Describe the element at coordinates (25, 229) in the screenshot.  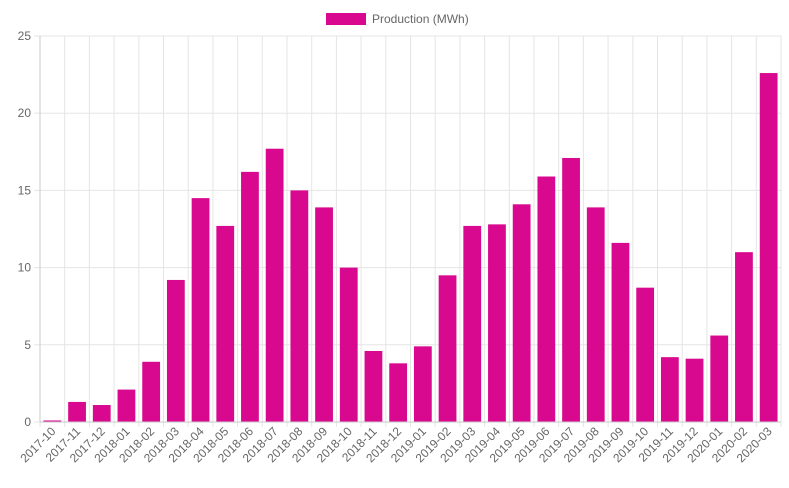
I see `y-axis-ticks: 0 5 10 15 20 25` at that location.